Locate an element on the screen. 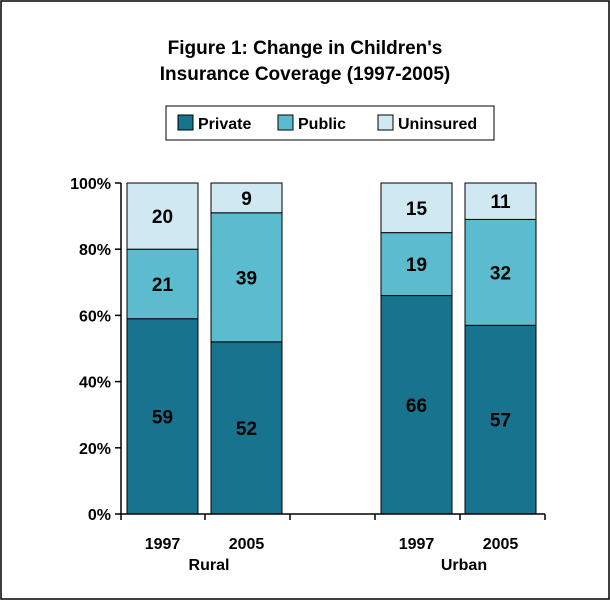 The image size is (610, 605). group-label-urban: Urban is located at coordinates (464, 565).